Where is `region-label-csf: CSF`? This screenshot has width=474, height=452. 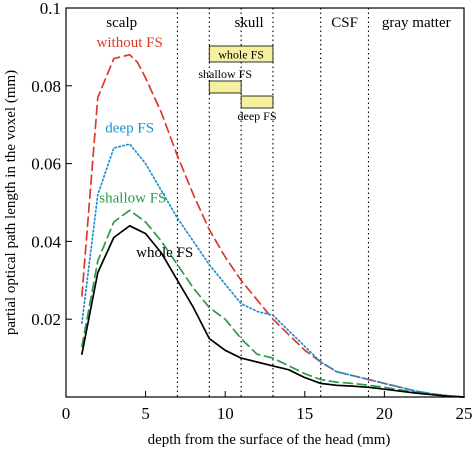
region-label-csf: CSF is located at coordinates (344, 23).